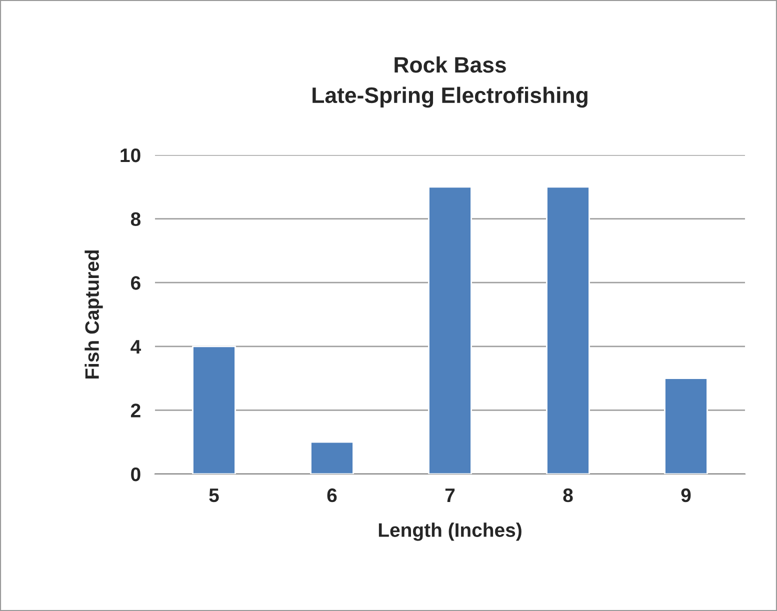  What do you see at coordinates (332, 495) in the screenshot?
I see `x-tick-label: 6` at bounding box center [332, 495].